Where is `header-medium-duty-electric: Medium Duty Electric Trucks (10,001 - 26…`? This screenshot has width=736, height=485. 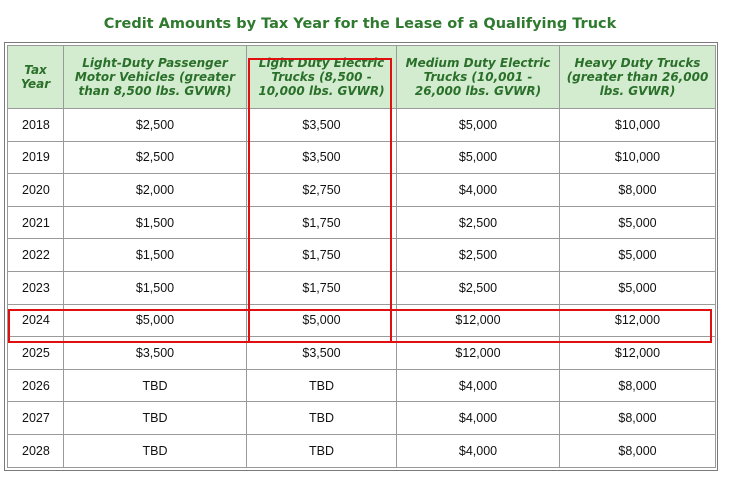 header-medium-duty-electric: Medium Duty Electric Trucks (10,001 - 26… is located at coordinates (478, 77).